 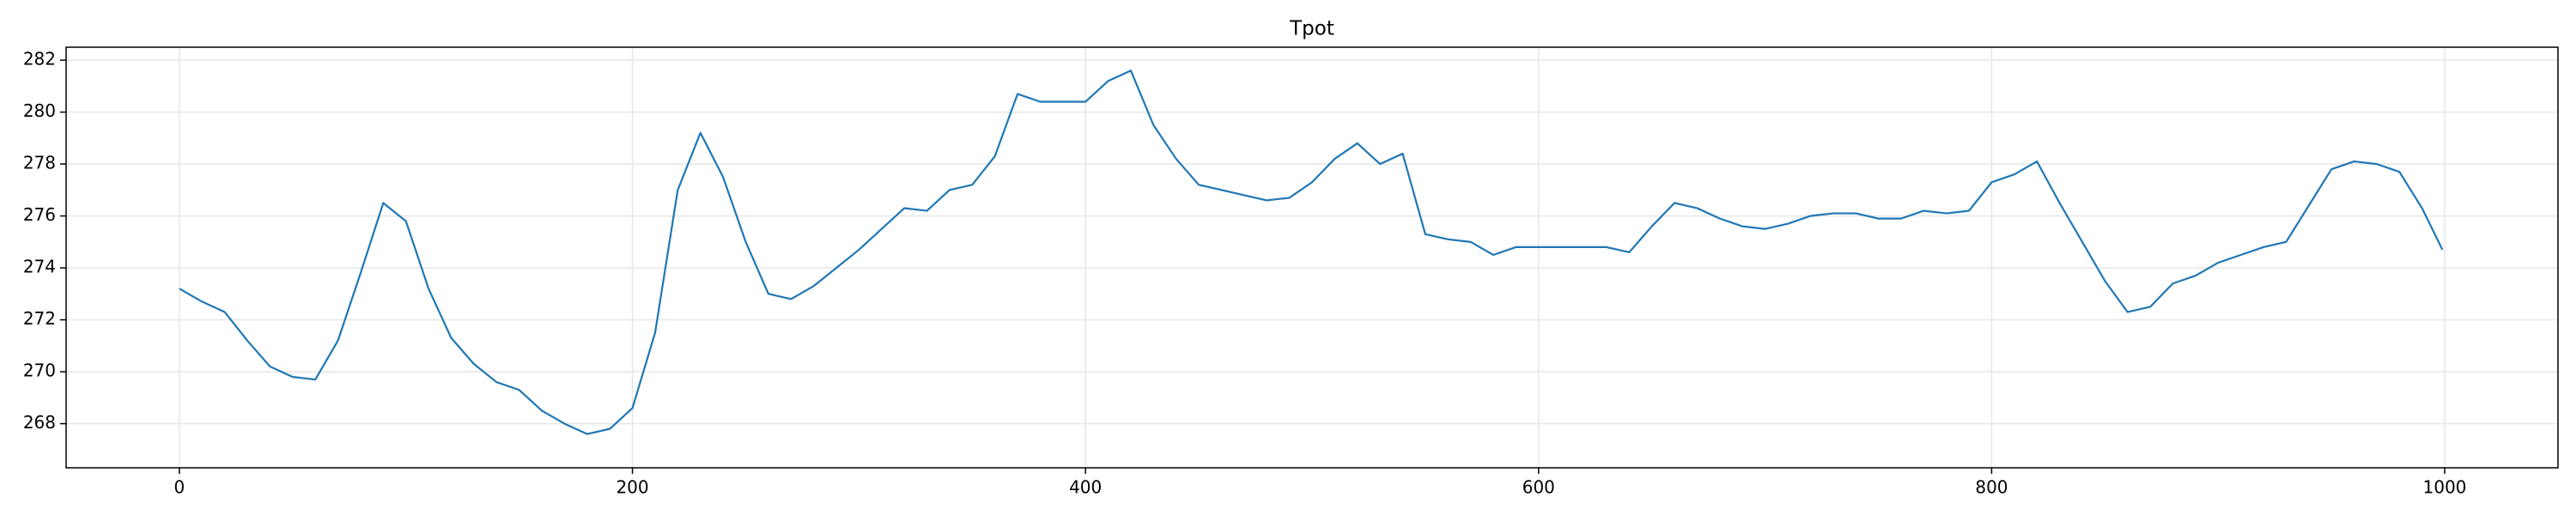 I want to click on x-tick-label: 0, so click(x=180, y=487).